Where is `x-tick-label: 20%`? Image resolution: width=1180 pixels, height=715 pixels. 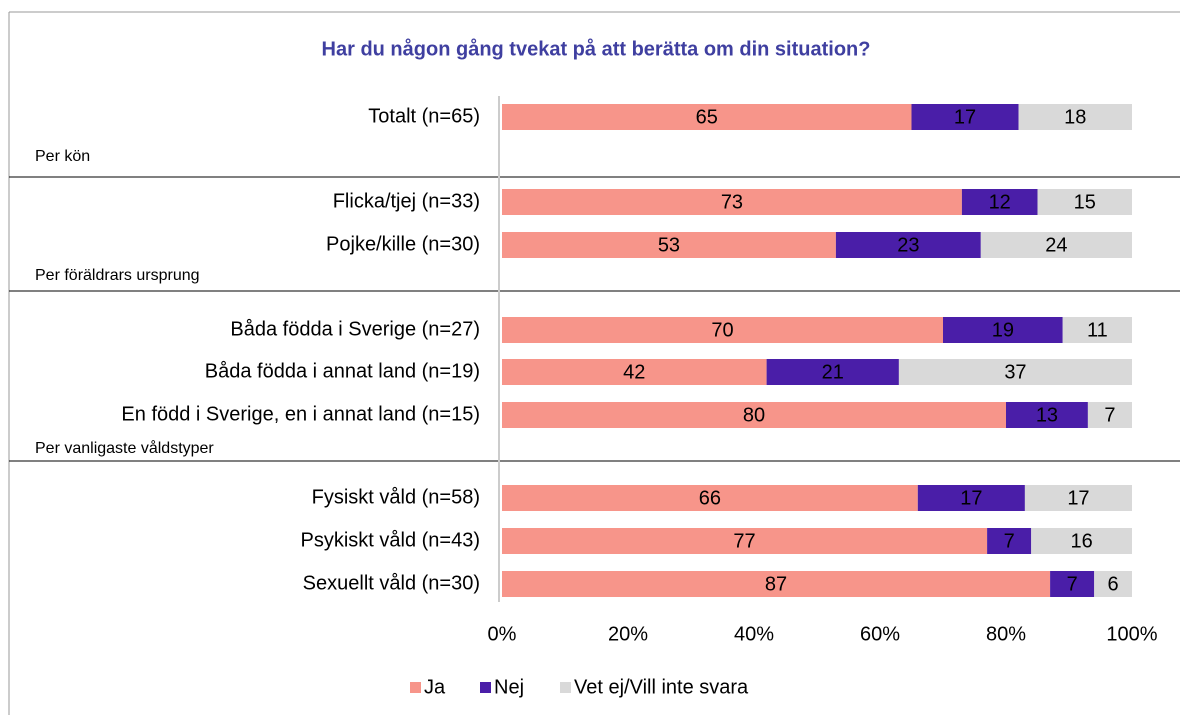
x-tick-label: 20% is located at coordinates (628, 634).